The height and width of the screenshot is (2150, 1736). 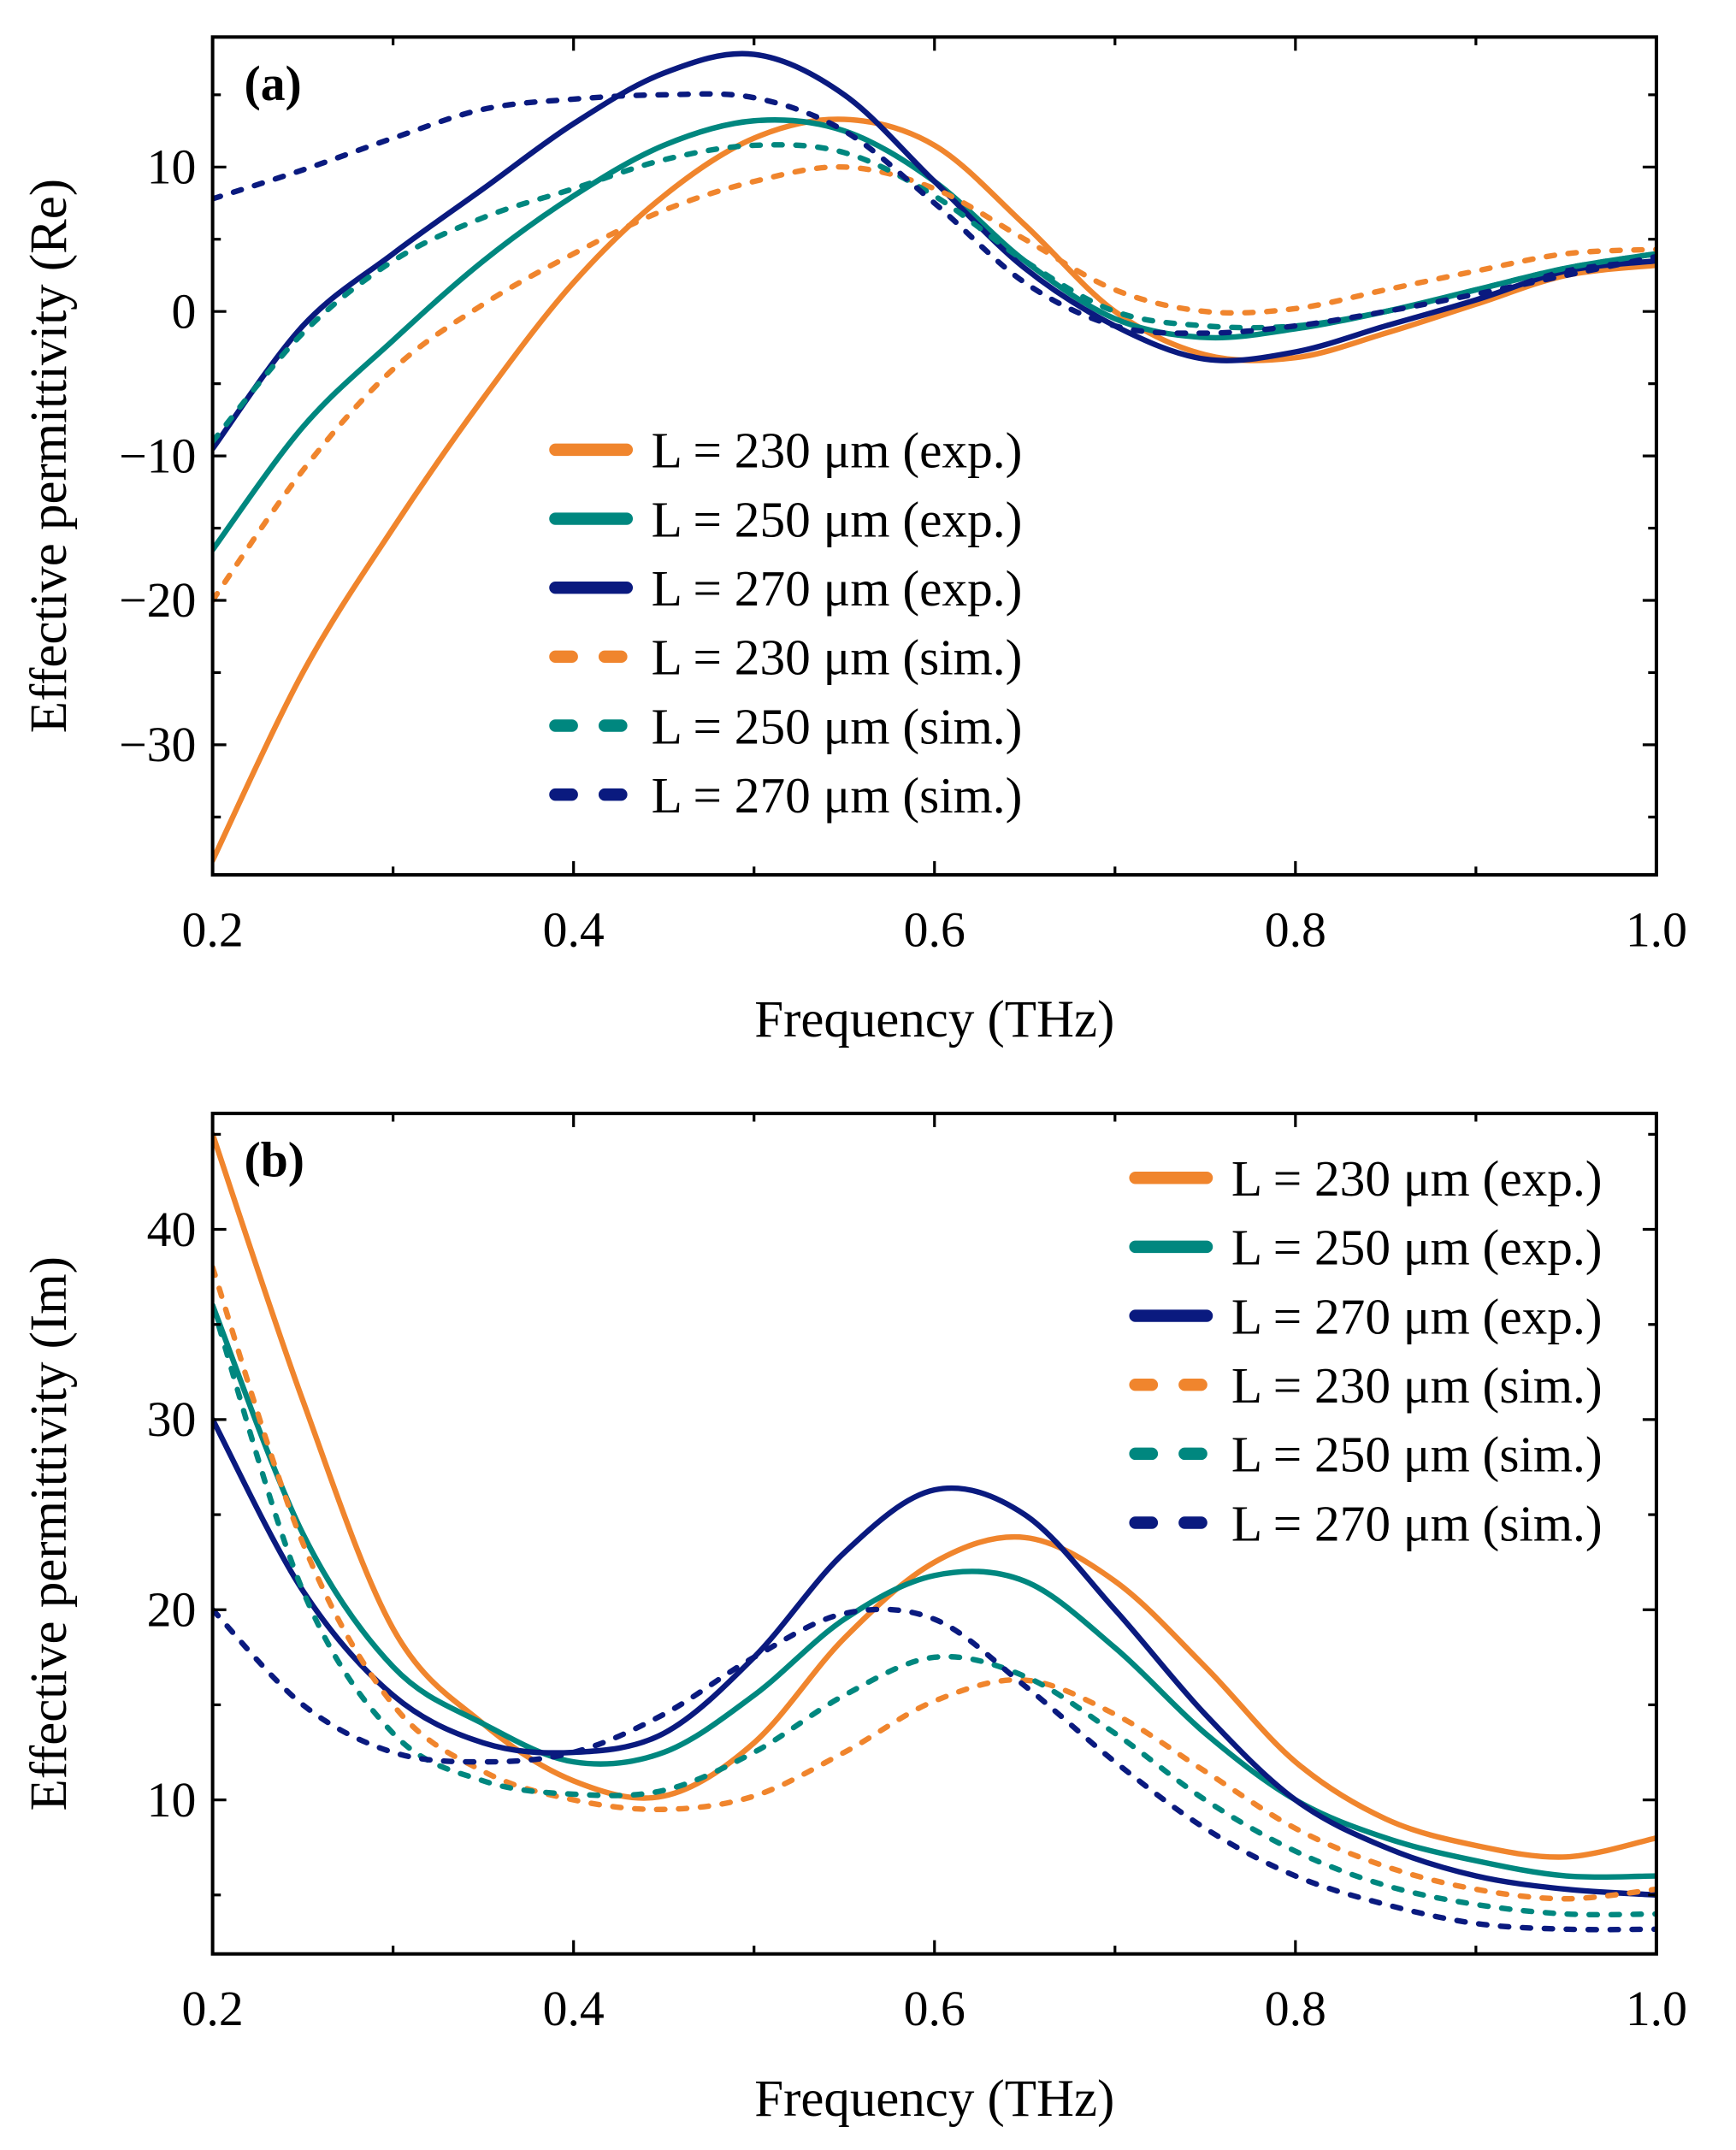 I want to click on y-tick-label: 40, so click(x=172, y=1230).